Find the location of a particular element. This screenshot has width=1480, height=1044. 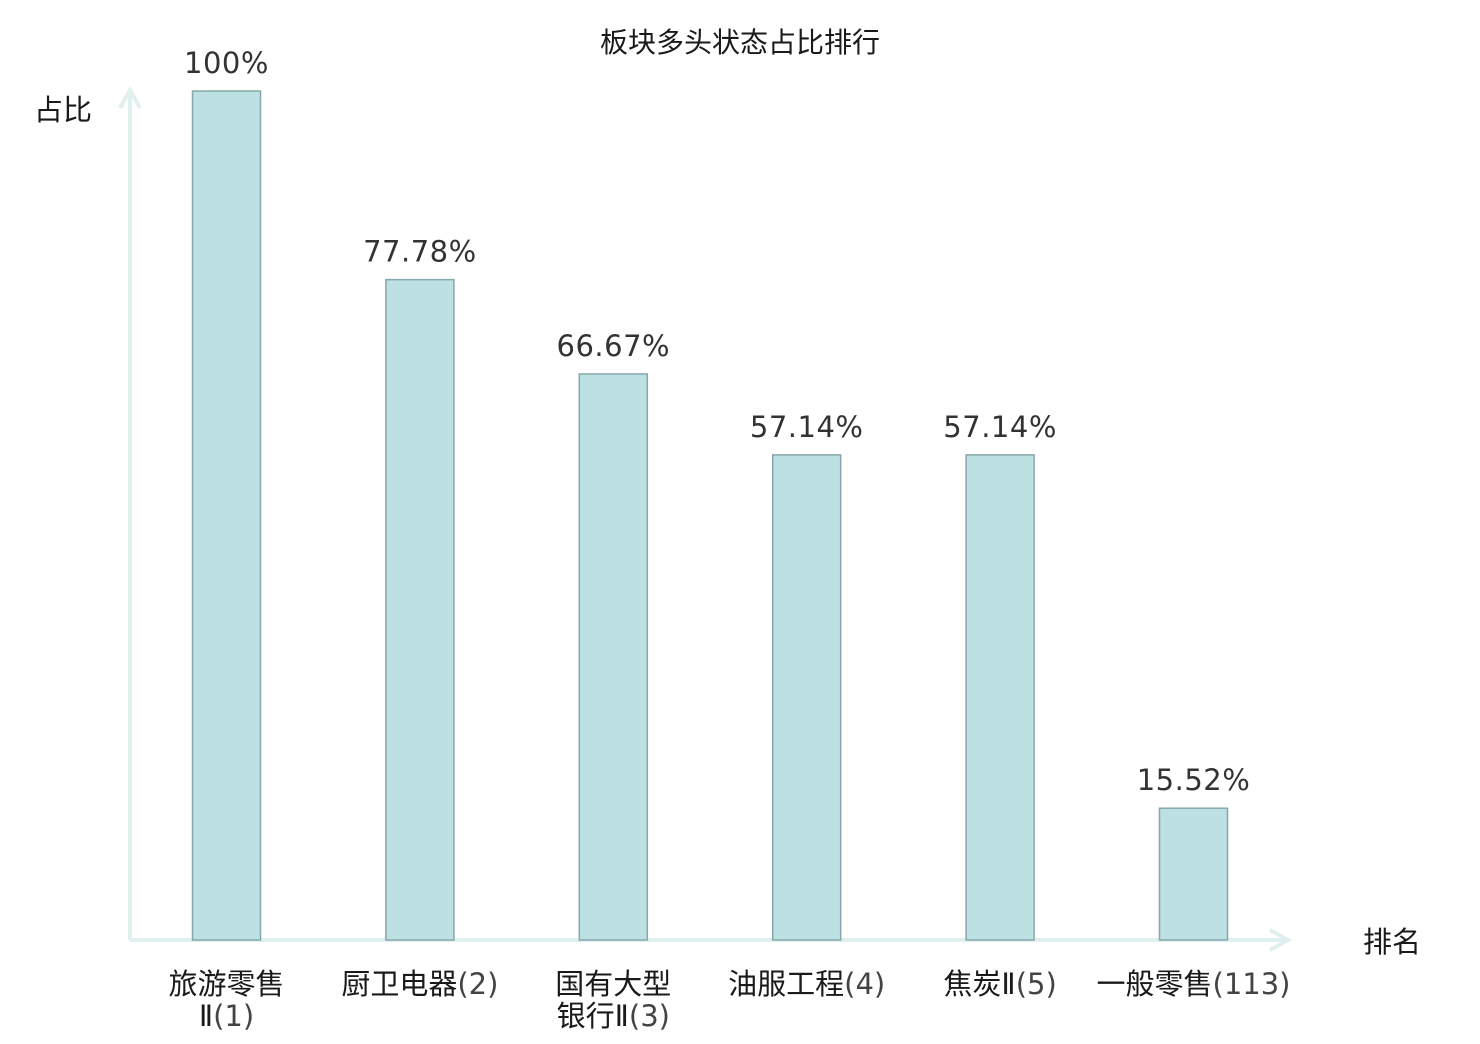

x-axis-arrow is located at coordinates (1281, 940).